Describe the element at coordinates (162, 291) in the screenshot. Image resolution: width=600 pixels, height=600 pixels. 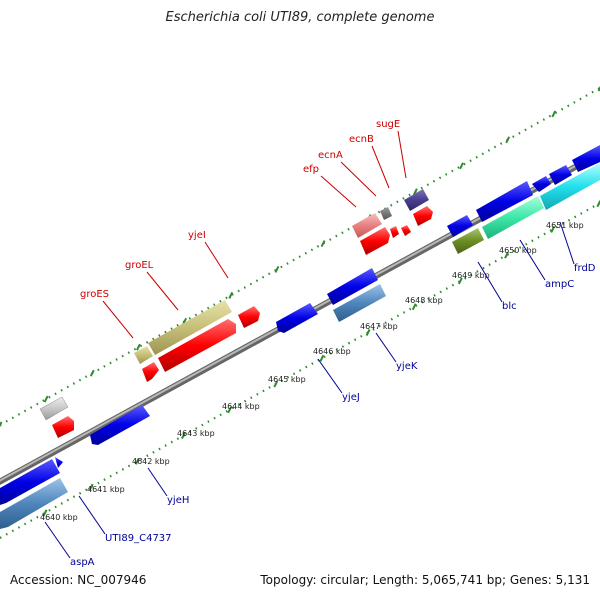
I see `leader-line-groEL` at that location.